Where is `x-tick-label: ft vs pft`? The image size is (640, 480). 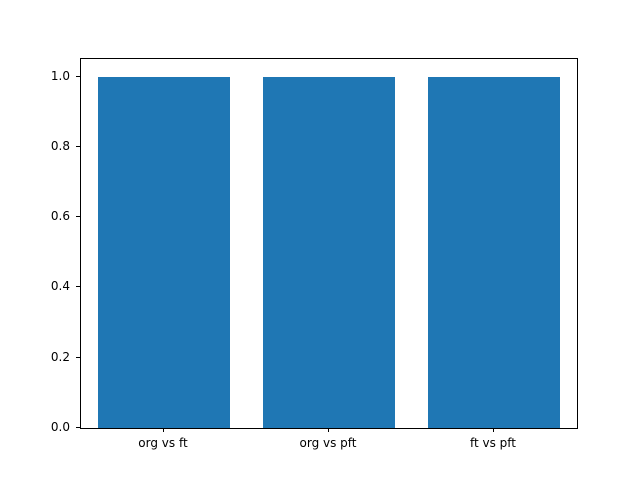 x-tick-label: ft vs pft is located at coordinates (493, 443).